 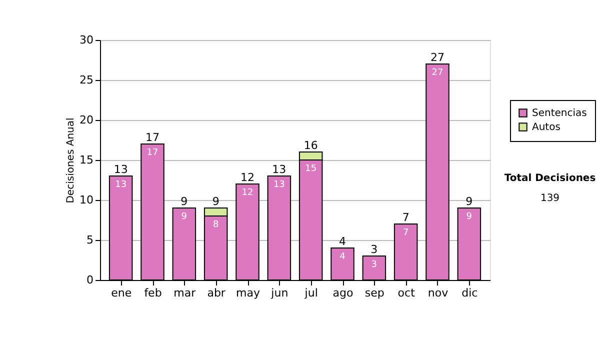 I want to click on total-label: 17, so click(x=153, y=137).